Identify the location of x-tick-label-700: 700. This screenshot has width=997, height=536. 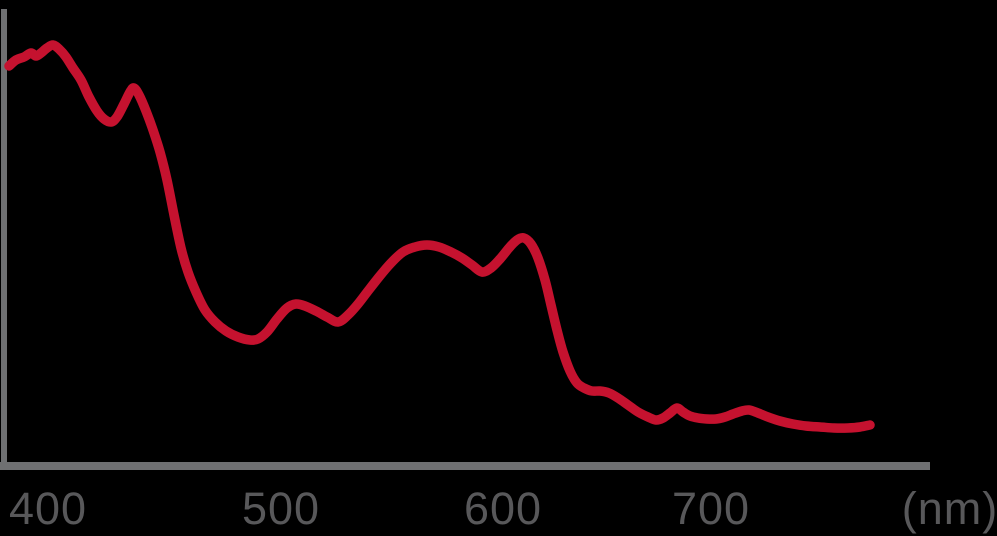
(711, 508).